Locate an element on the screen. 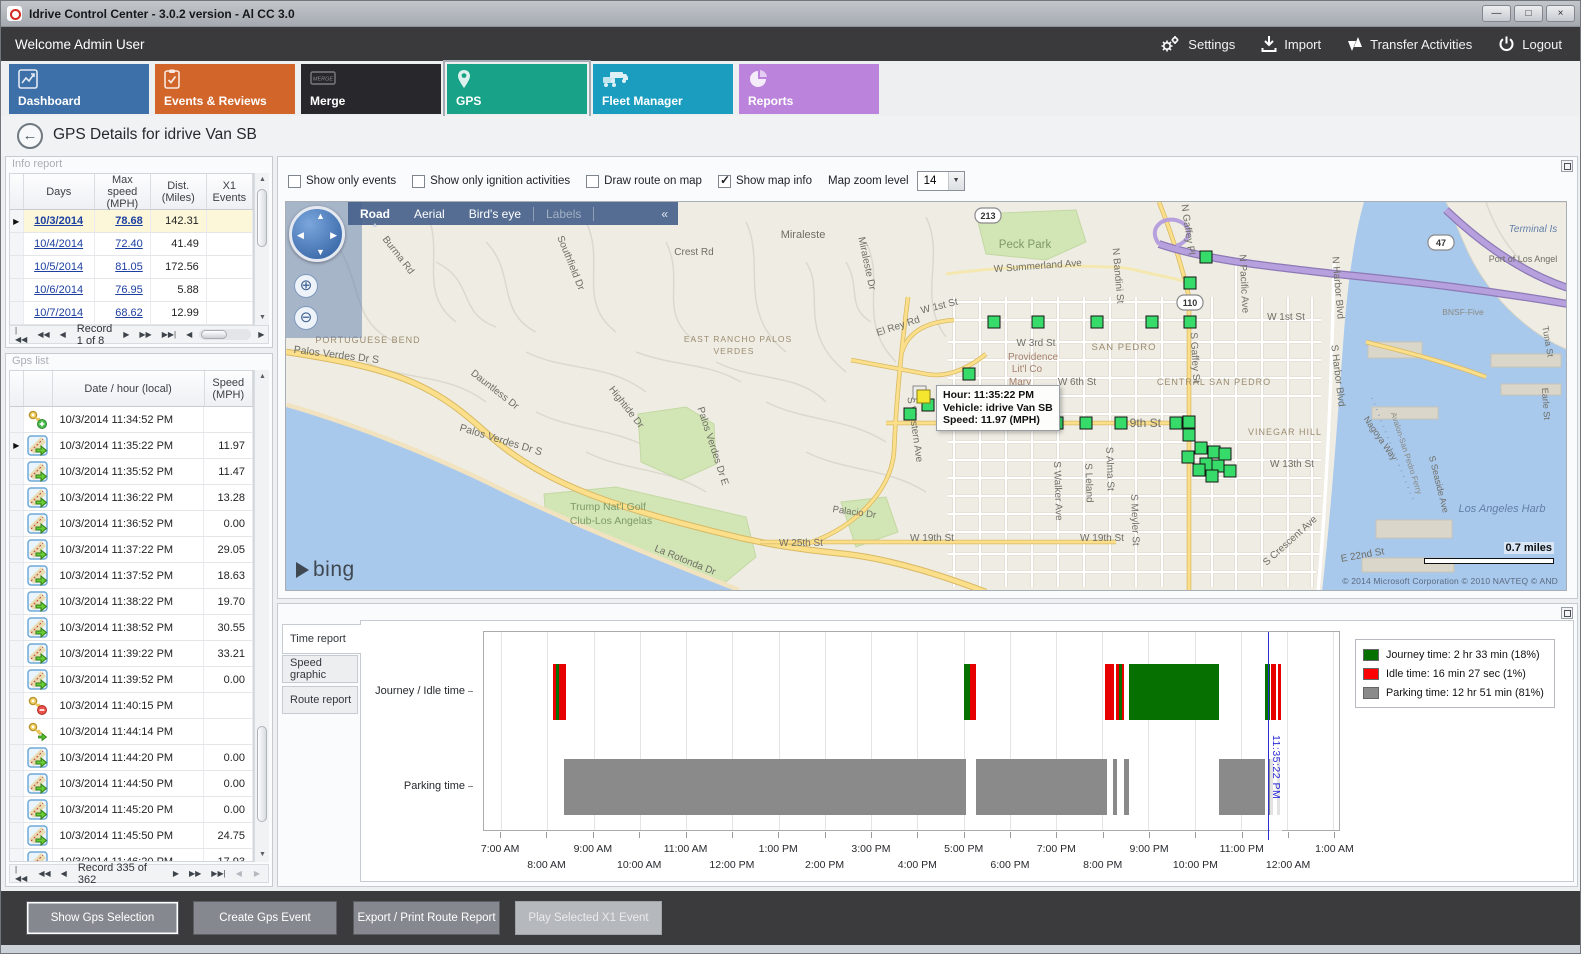  tab-speed-graphic: Speed graphic is located at coordinates (320, 669).